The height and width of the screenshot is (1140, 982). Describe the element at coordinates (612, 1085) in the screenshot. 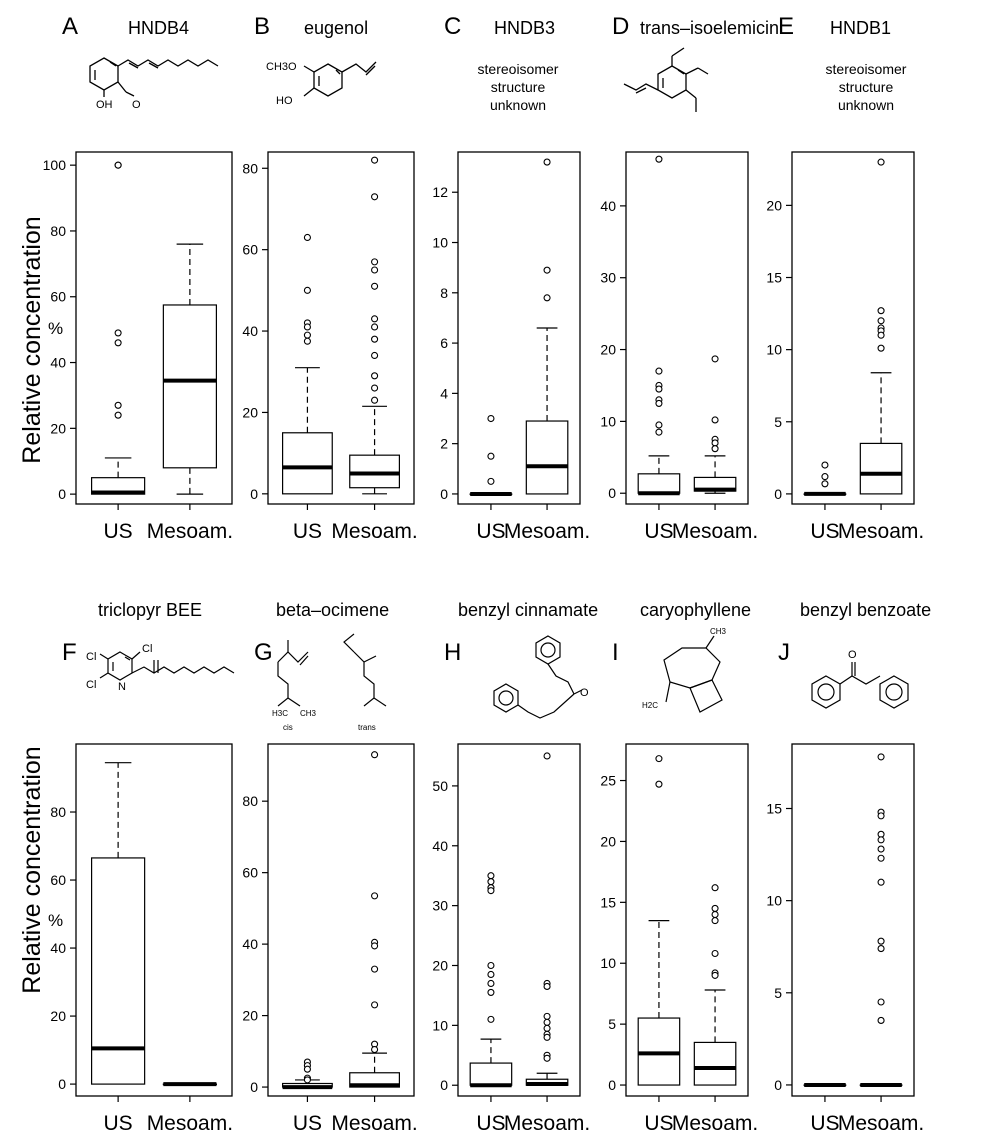

I see `panel-i-ytick-label: 0` at that location.